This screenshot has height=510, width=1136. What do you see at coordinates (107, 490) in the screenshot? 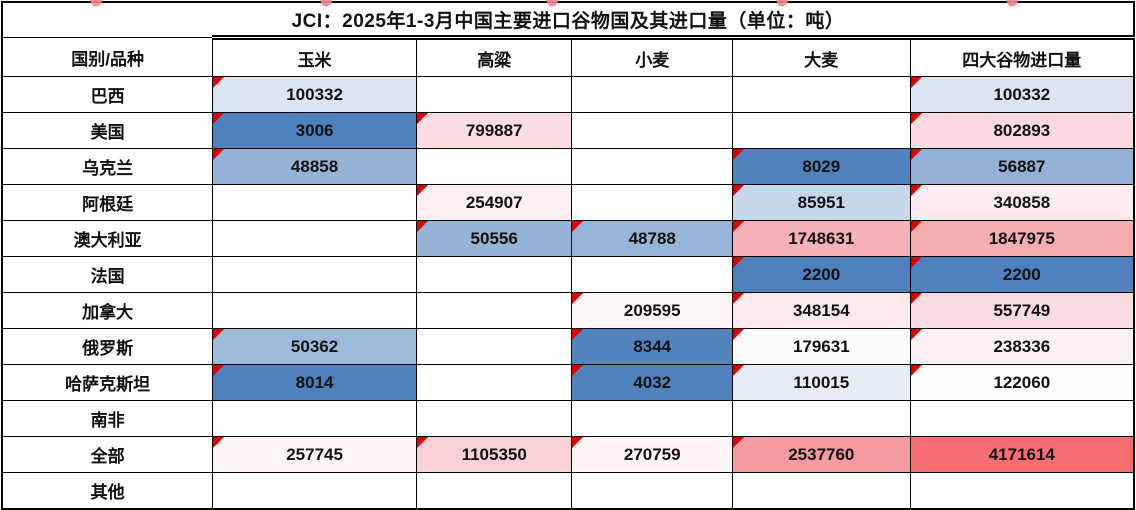
I see `row-label: 其他` at bounding box center [107, 490].